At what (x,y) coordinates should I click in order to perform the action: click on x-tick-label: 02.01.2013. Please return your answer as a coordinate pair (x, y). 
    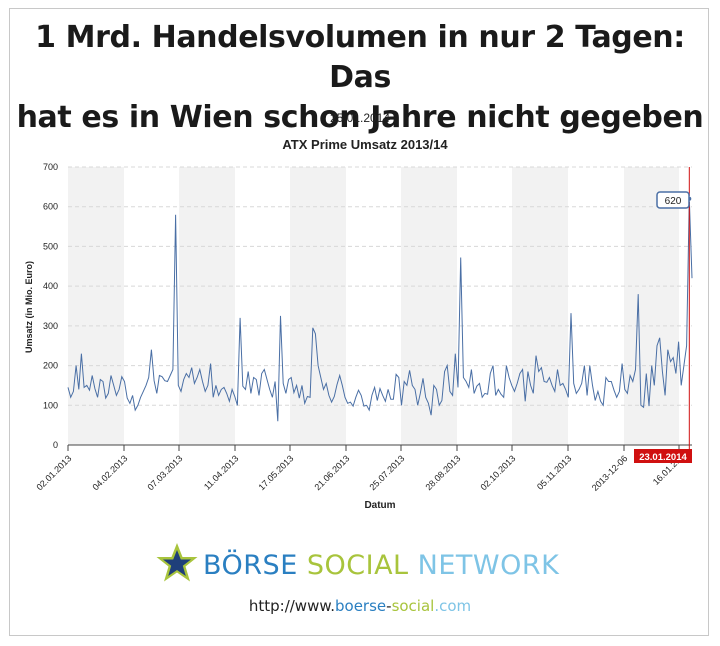
    Looking at the image, I should click on (53, 472).